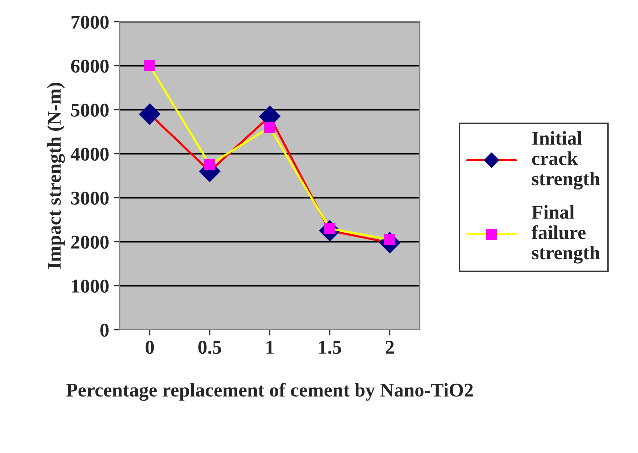  Describe the element at coordinates (90, 66) in the screenshot. I see `y-tick-label: 6000` at that location.